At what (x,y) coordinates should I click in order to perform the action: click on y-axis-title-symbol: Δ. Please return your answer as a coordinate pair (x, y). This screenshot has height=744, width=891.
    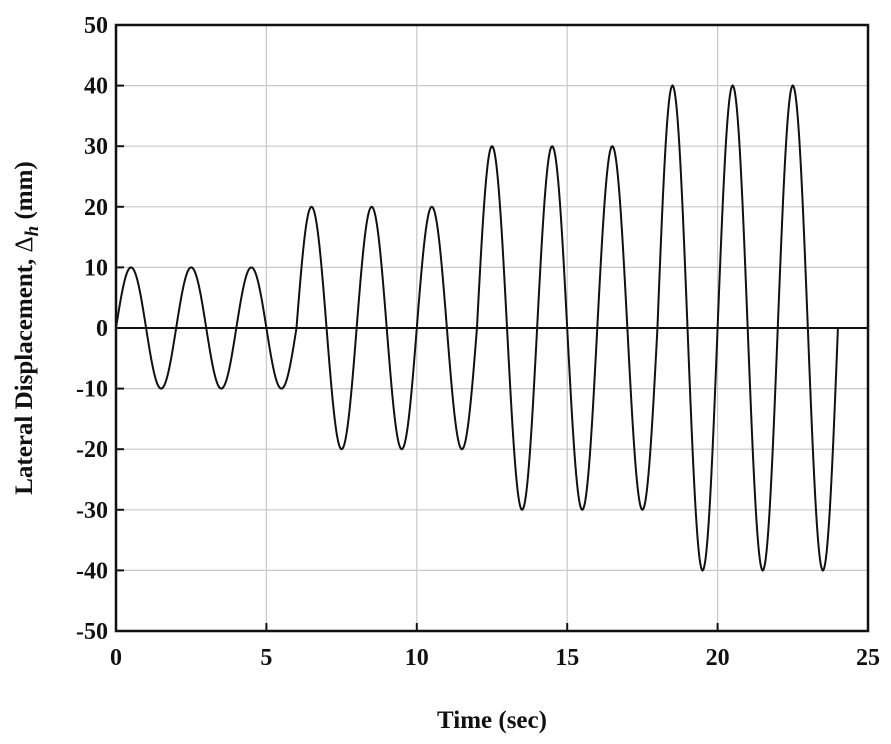
    Looking at the image, I should click on (24, 244).